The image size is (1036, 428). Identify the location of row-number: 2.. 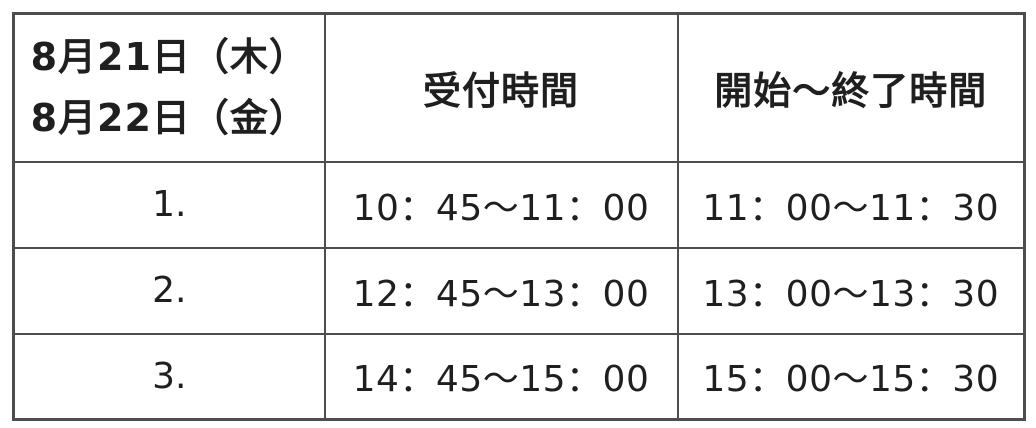
(169, 290).